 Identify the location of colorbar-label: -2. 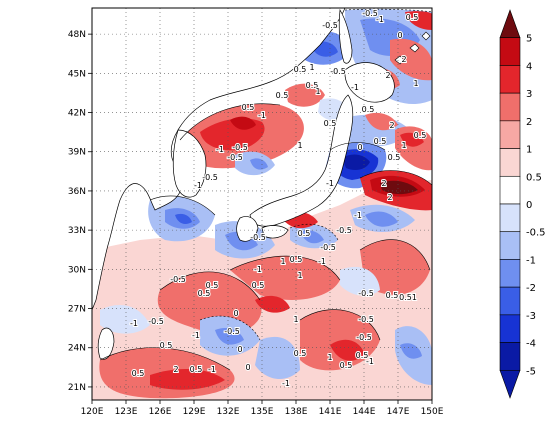
(531, 288).